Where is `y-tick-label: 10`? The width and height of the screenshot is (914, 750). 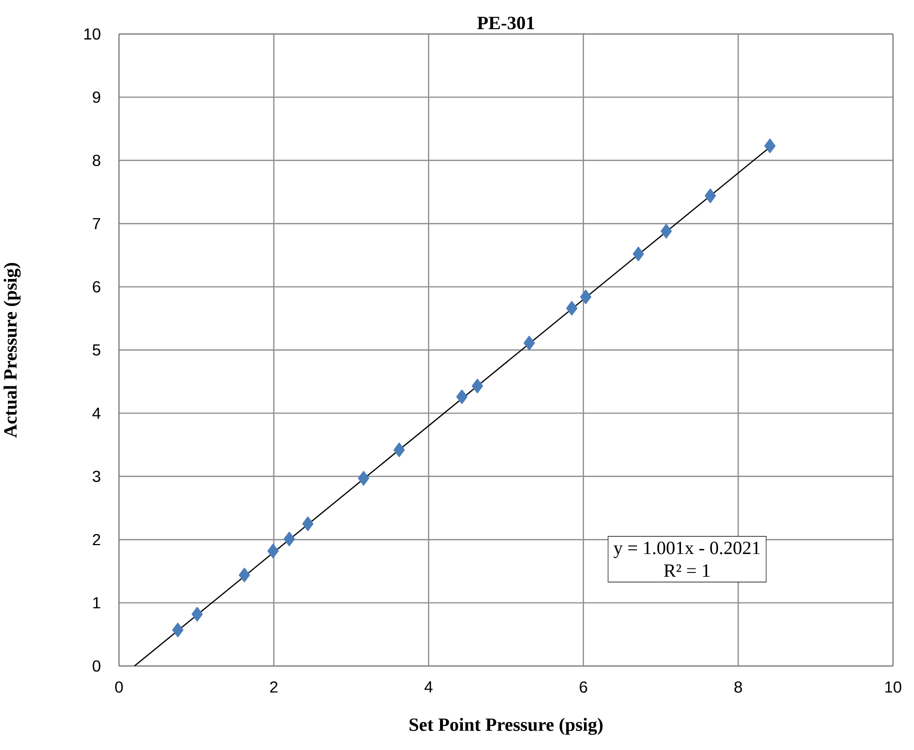
y-tick-label: 10 is located at coordinates (92, 34).